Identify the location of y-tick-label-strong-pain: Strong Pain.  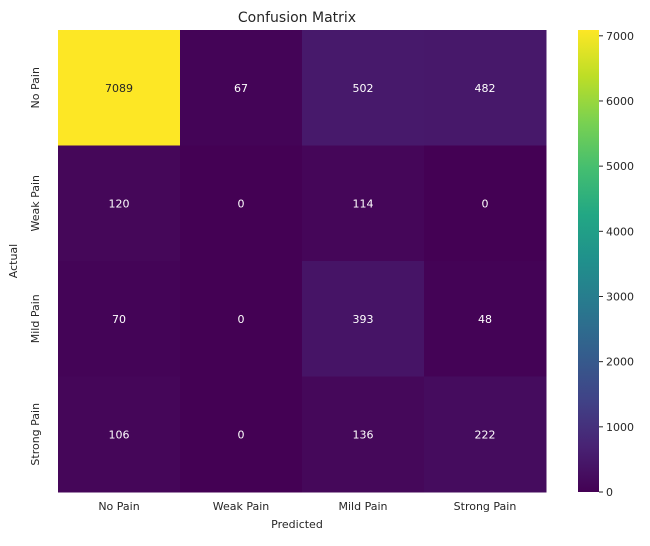
(35, 434).